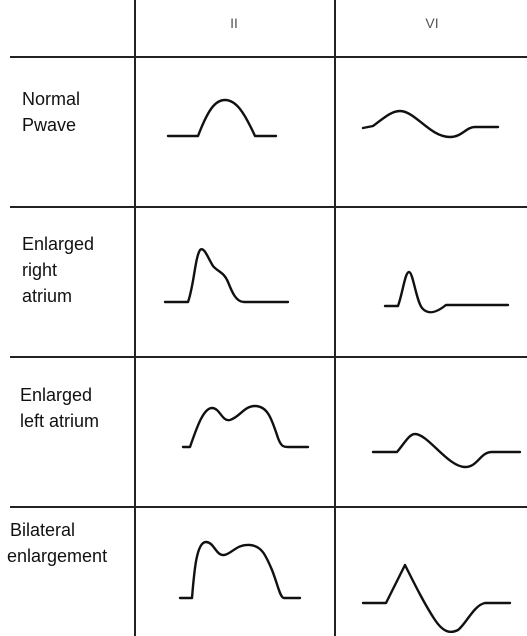  Describe the element at coordinates (431, 23) in the screenshot. I see `column-header: VI` at that location.